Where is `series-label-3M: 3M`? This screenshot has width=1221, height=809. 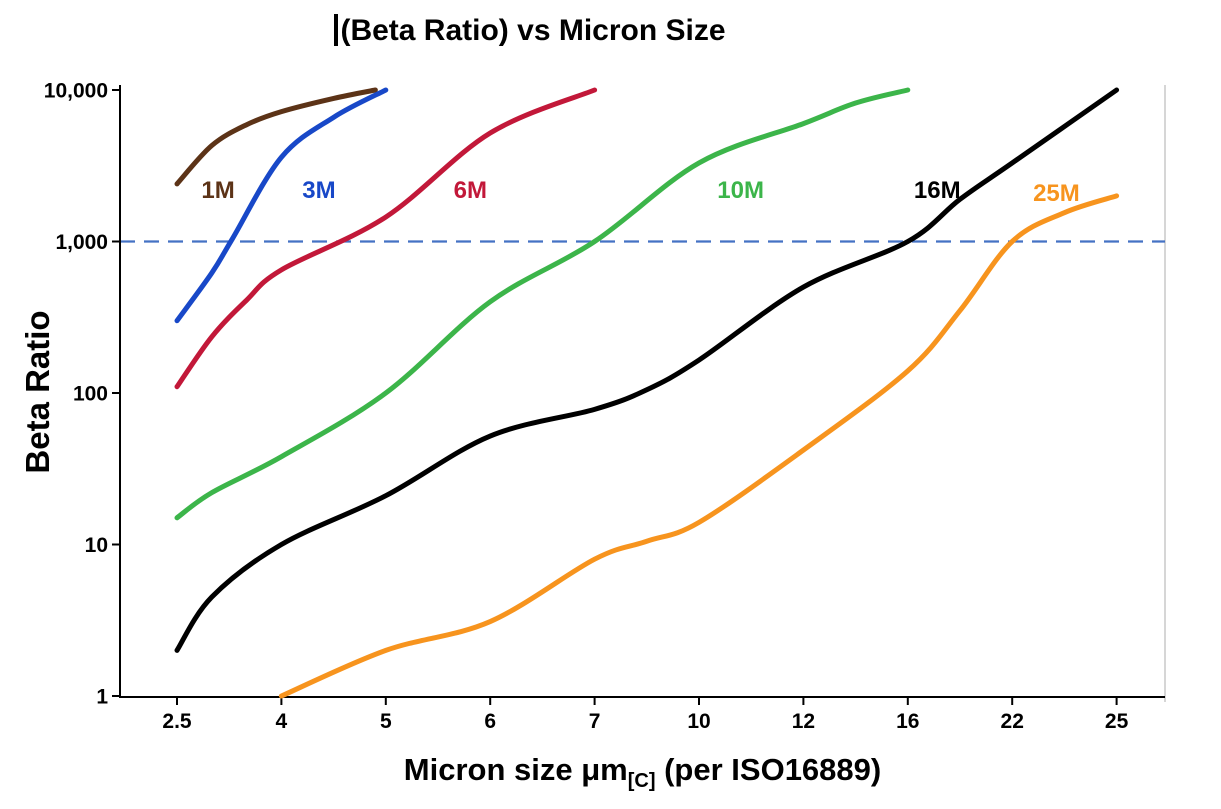
series-label-3M: 3M is located at coordinates (318, 190).